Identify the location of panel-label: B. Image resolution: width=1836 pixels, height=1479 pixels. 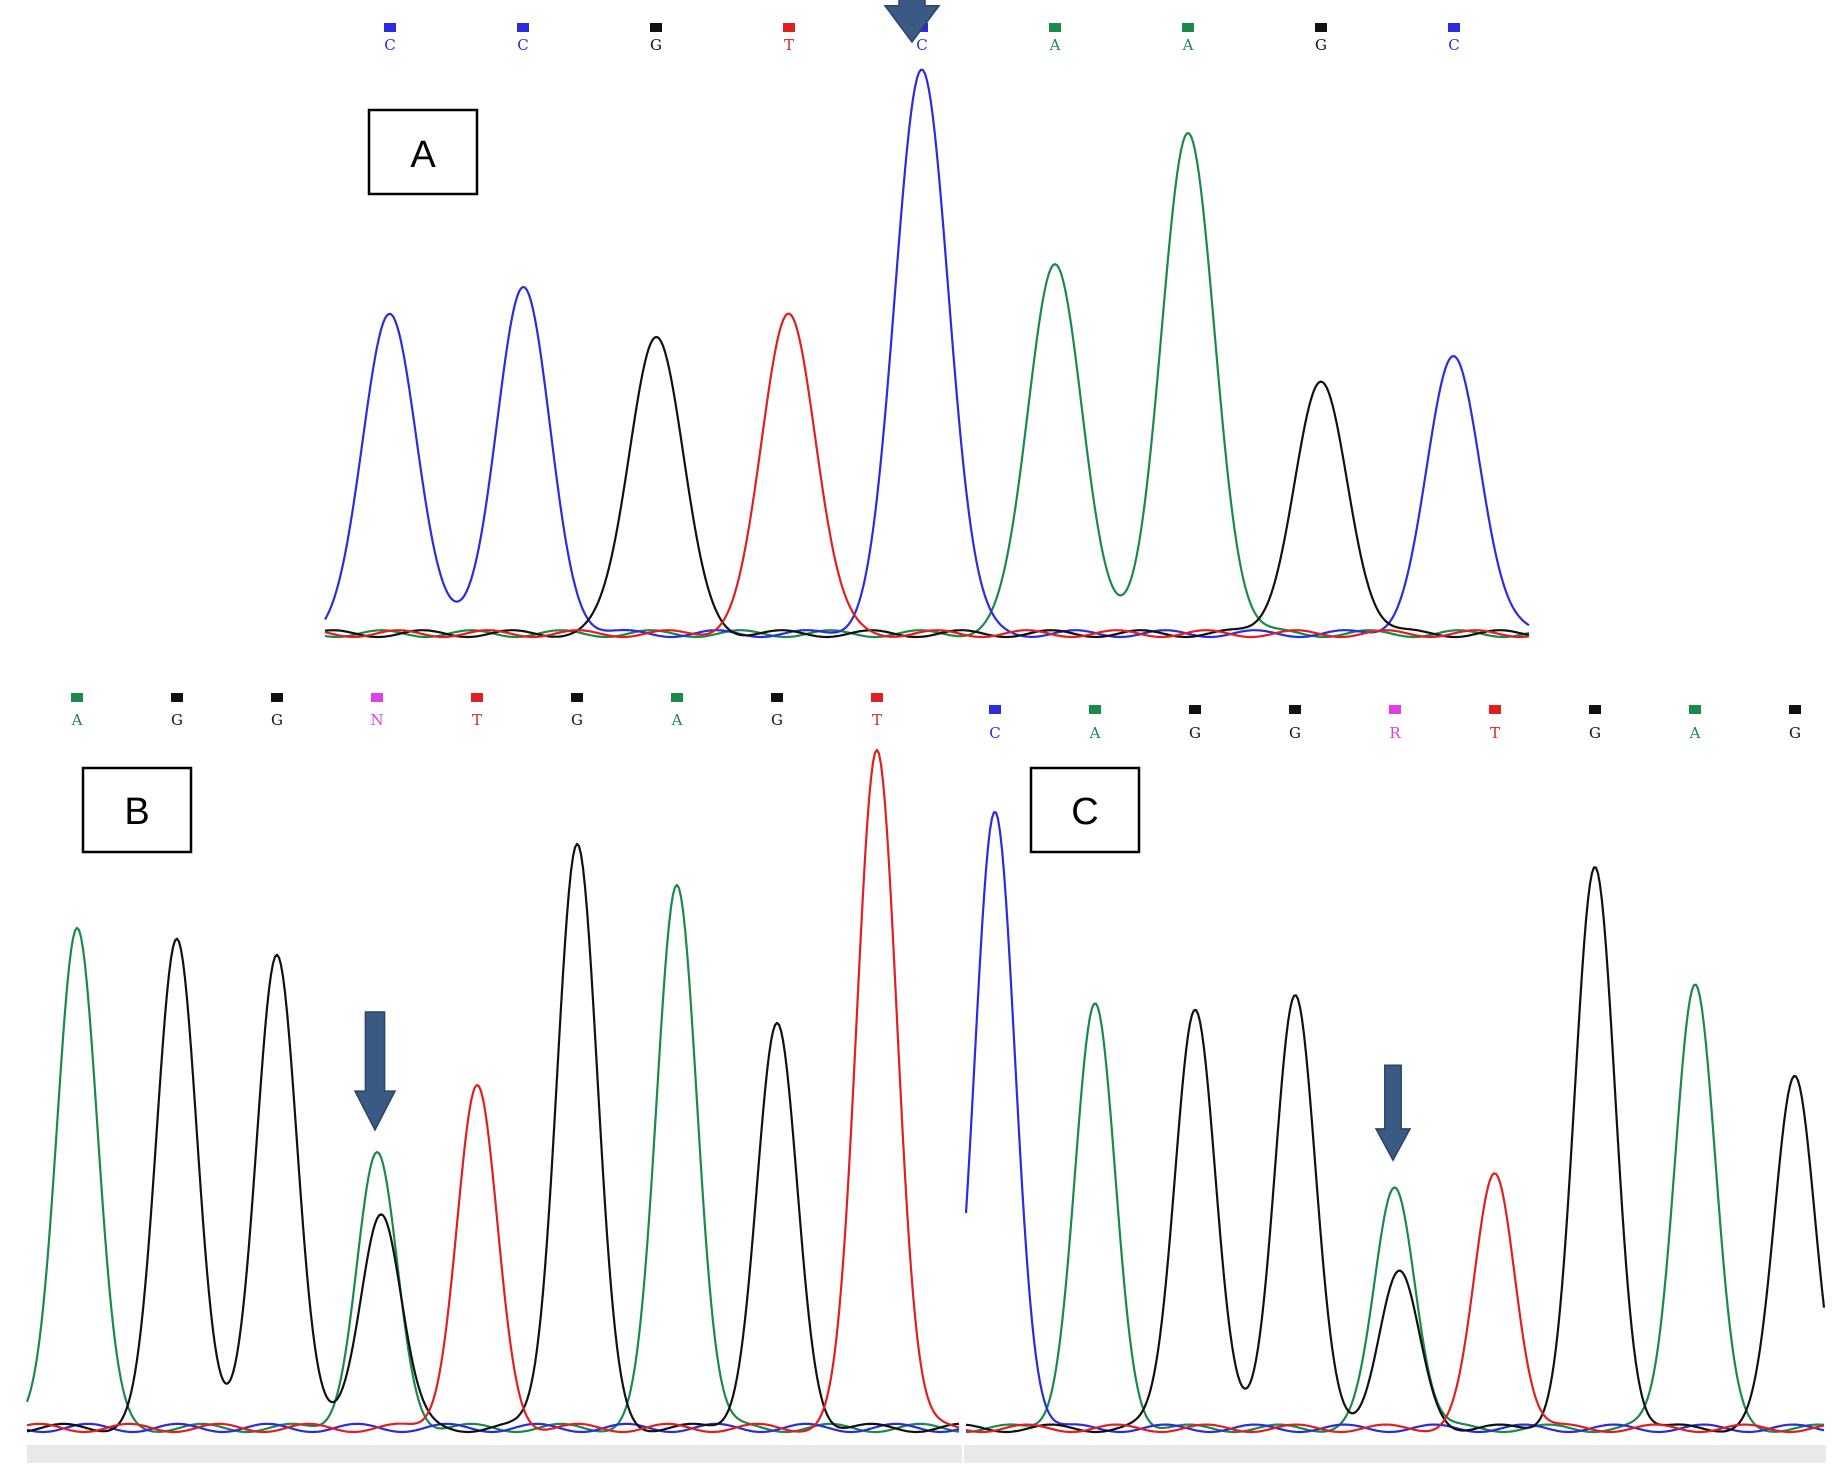
(136, 812).